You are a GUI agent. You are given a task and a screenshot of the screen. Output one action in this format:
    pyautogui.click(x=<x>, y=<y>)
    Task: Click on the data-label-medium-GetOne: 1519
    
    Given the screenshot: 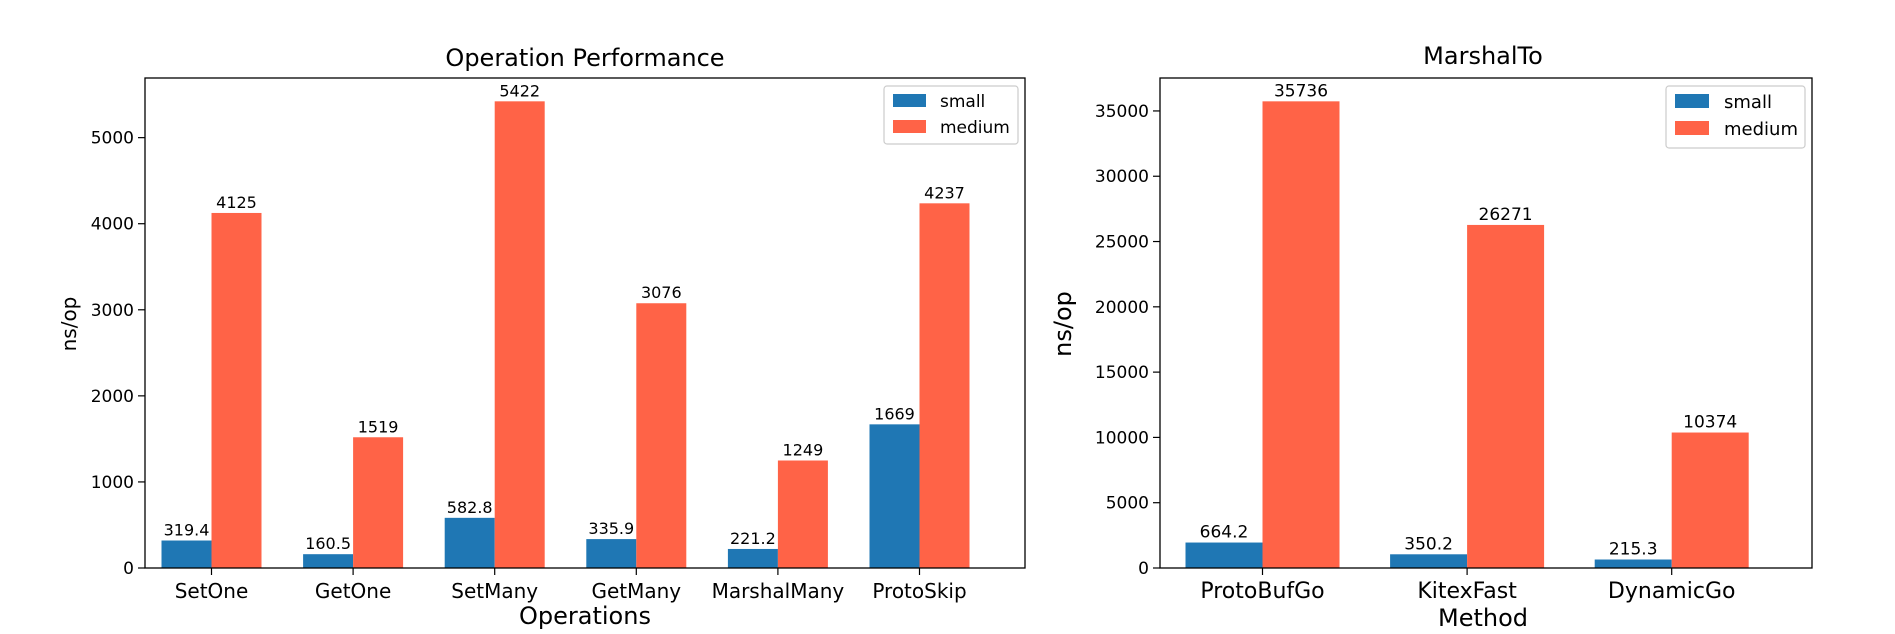 What is the action you would take?
    pyautogui.click(x=378, y=426)
    